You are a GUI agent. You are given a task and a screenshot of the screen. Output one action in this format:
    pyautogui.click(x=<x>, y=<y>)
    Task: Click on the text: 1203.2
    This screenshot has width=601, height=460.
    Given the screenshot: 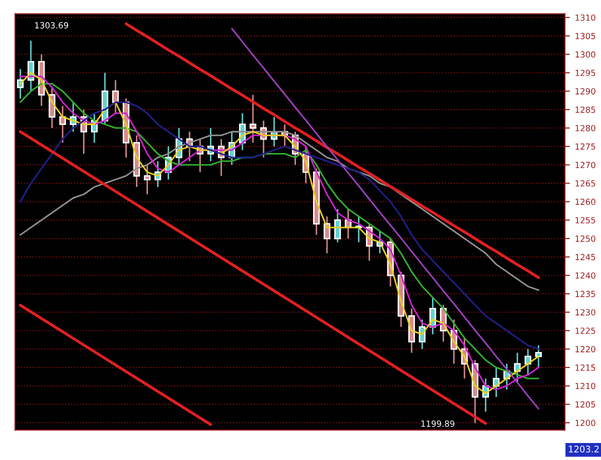 What is the action you would take?
    pyautogui.click(x=583, y=449)
    